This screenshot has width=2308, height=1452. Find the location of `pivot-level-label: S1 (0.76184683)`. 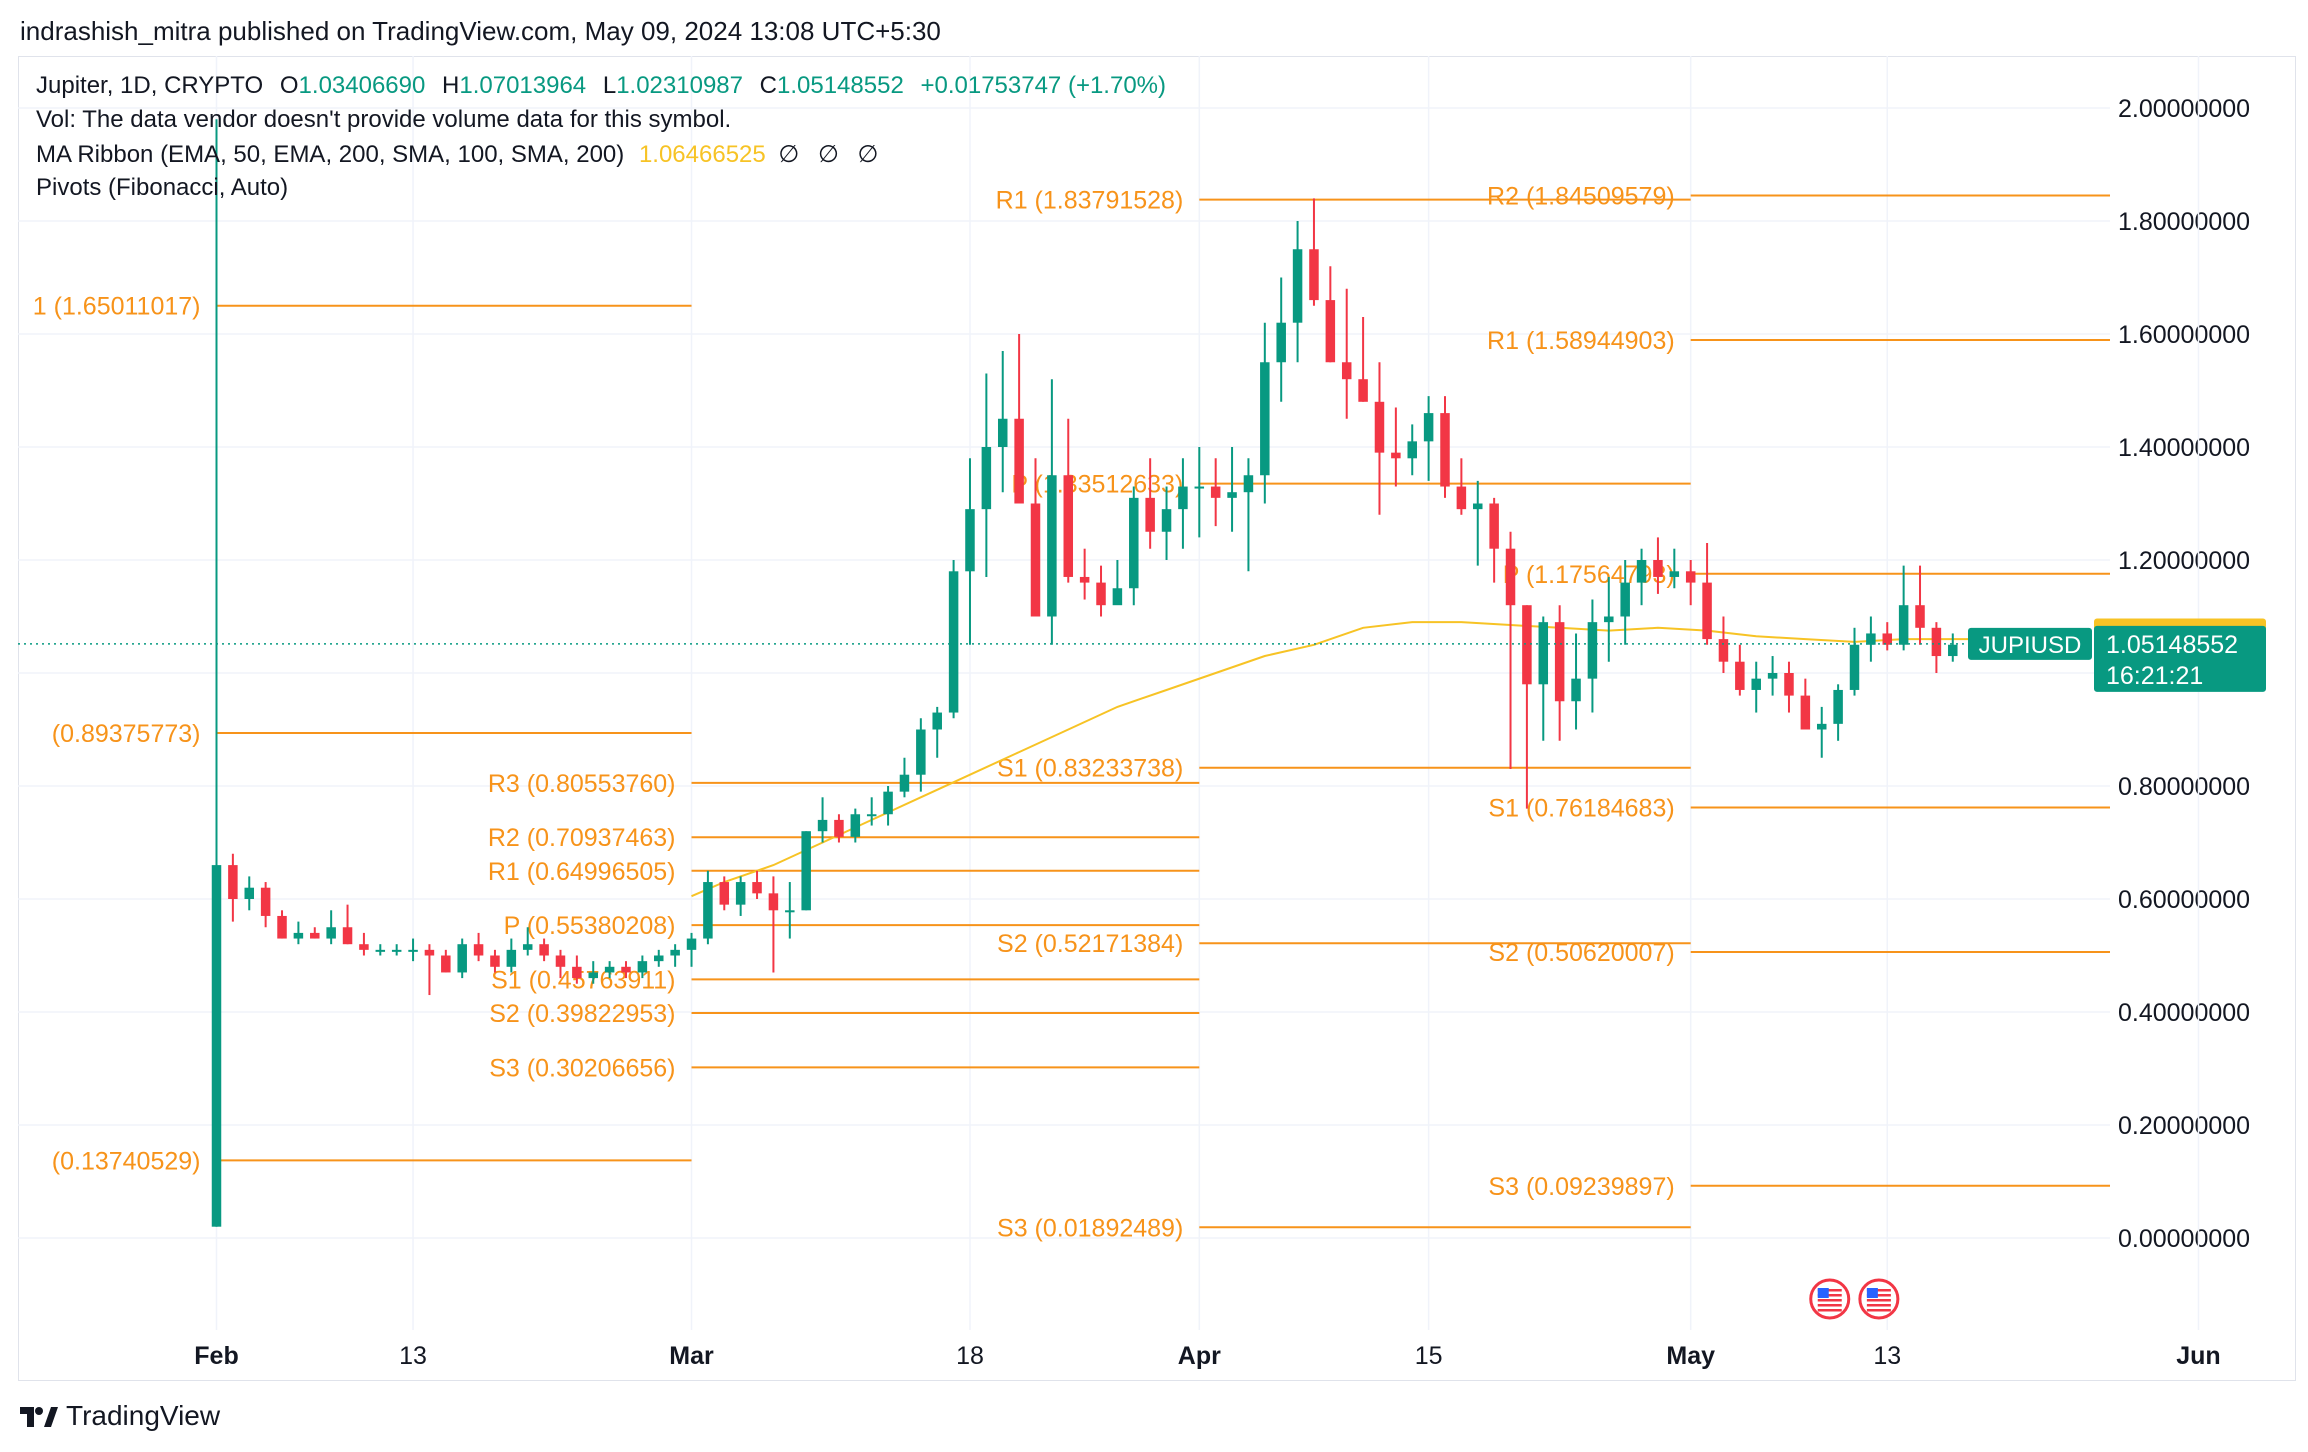

pivot-level-label: S1 (0.76184683) is located at coordinates (1581, 809).